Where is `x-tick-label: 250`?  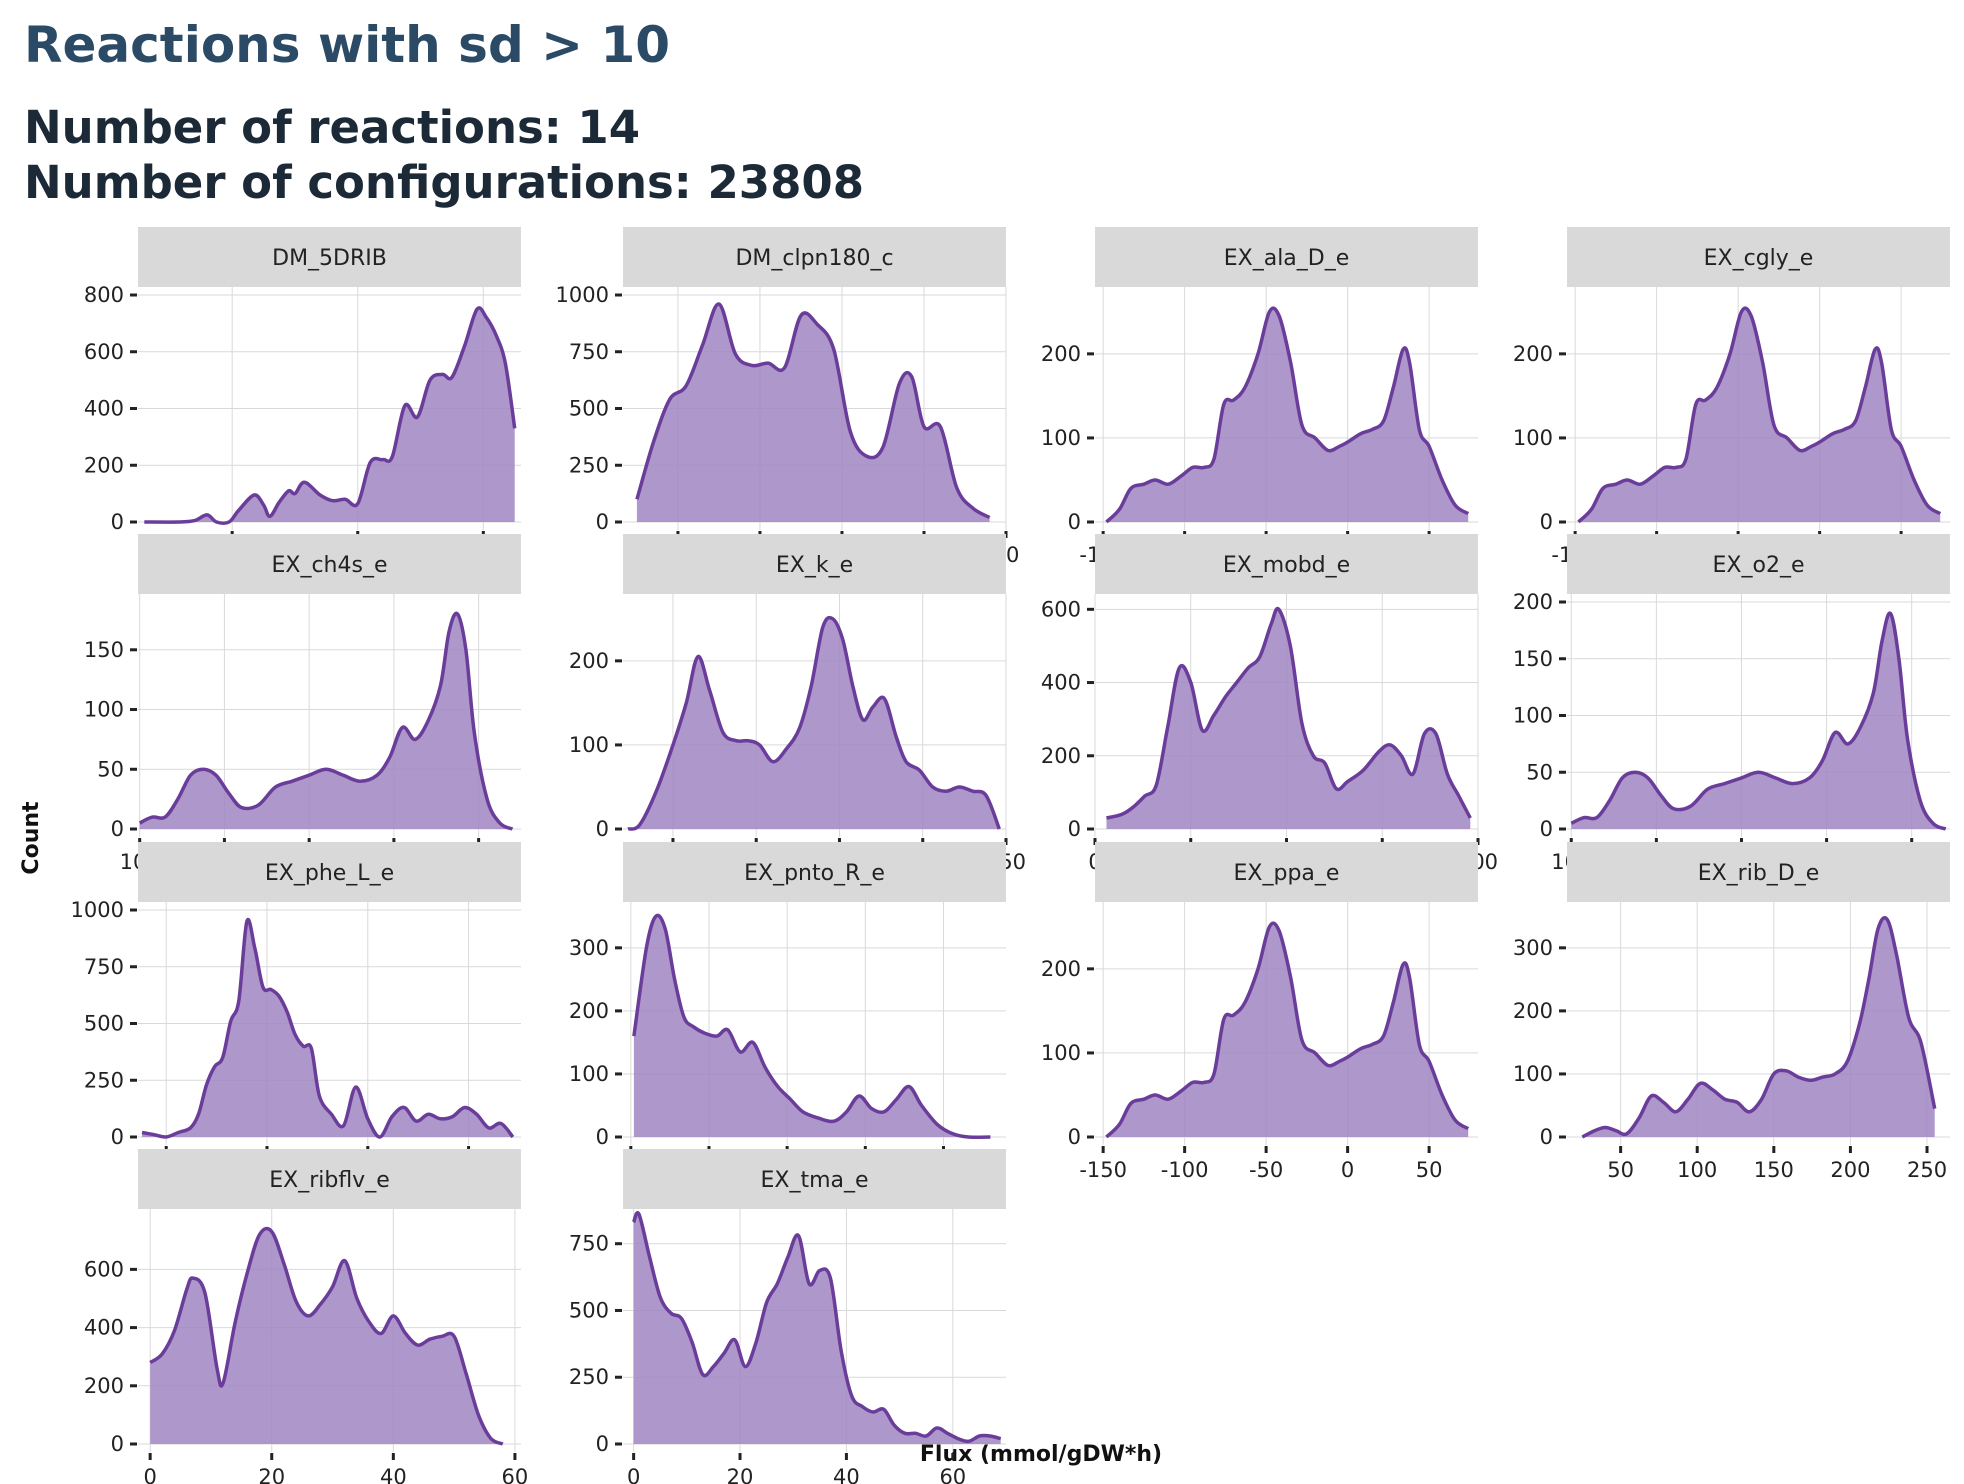 x-tick-label: 250 is located at coordinates (1927, 1170).